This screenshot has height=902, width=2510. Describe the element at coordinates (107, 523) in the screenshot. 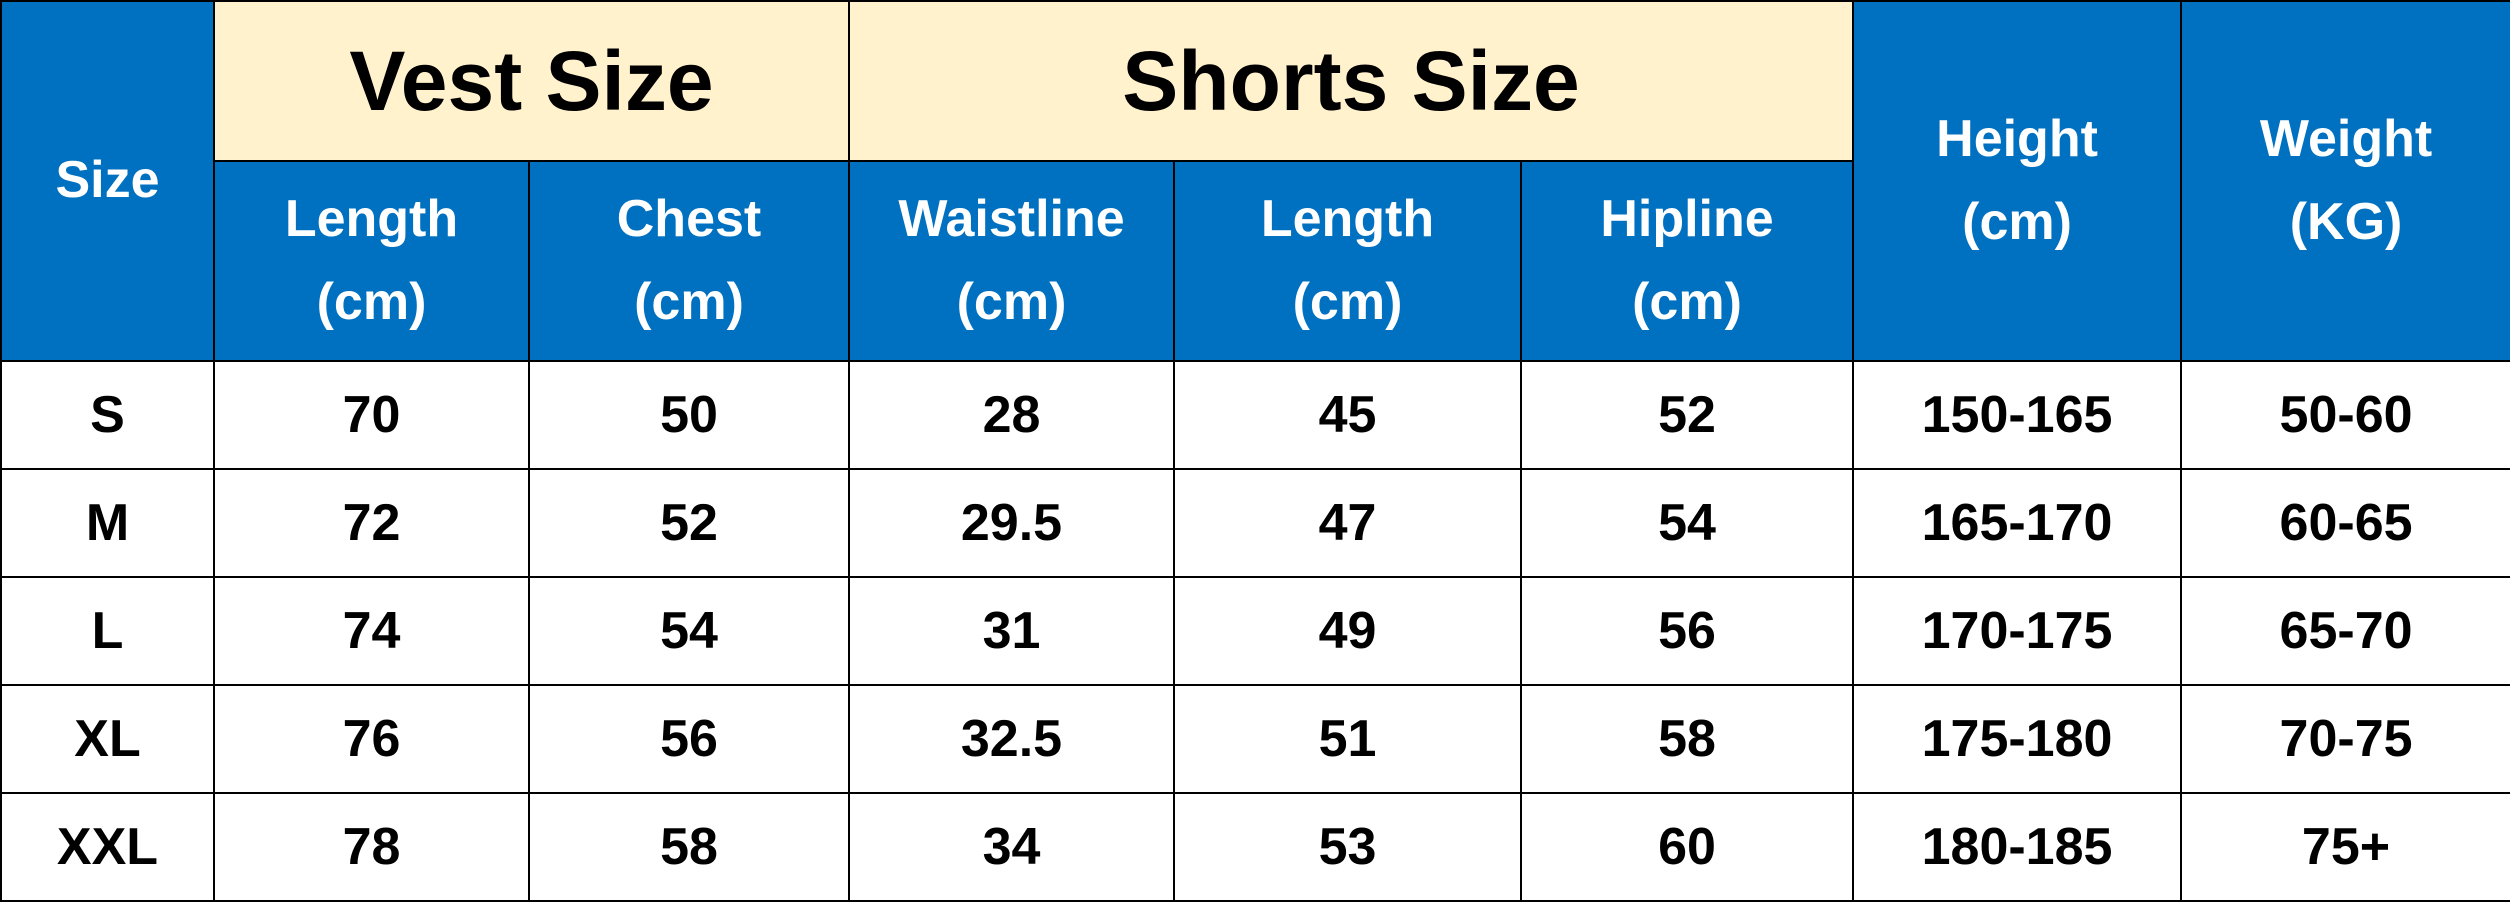

I see `table-cell: M` at that location.